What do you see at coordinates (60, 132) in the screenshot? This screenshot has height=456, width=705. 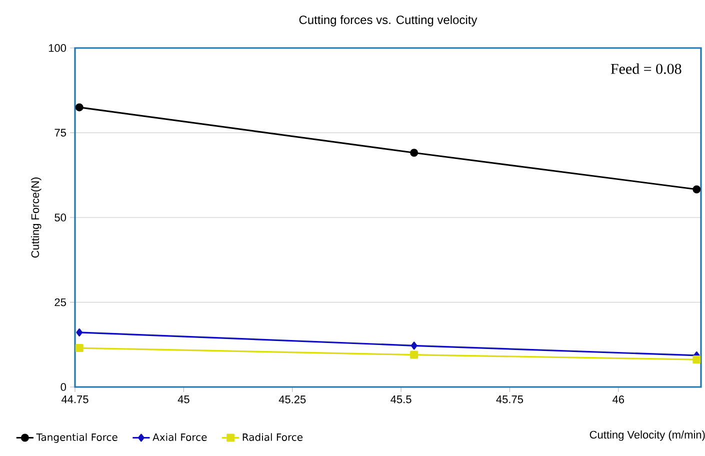 I see `y-tick-label: 75` at bounding box center [60, 132].